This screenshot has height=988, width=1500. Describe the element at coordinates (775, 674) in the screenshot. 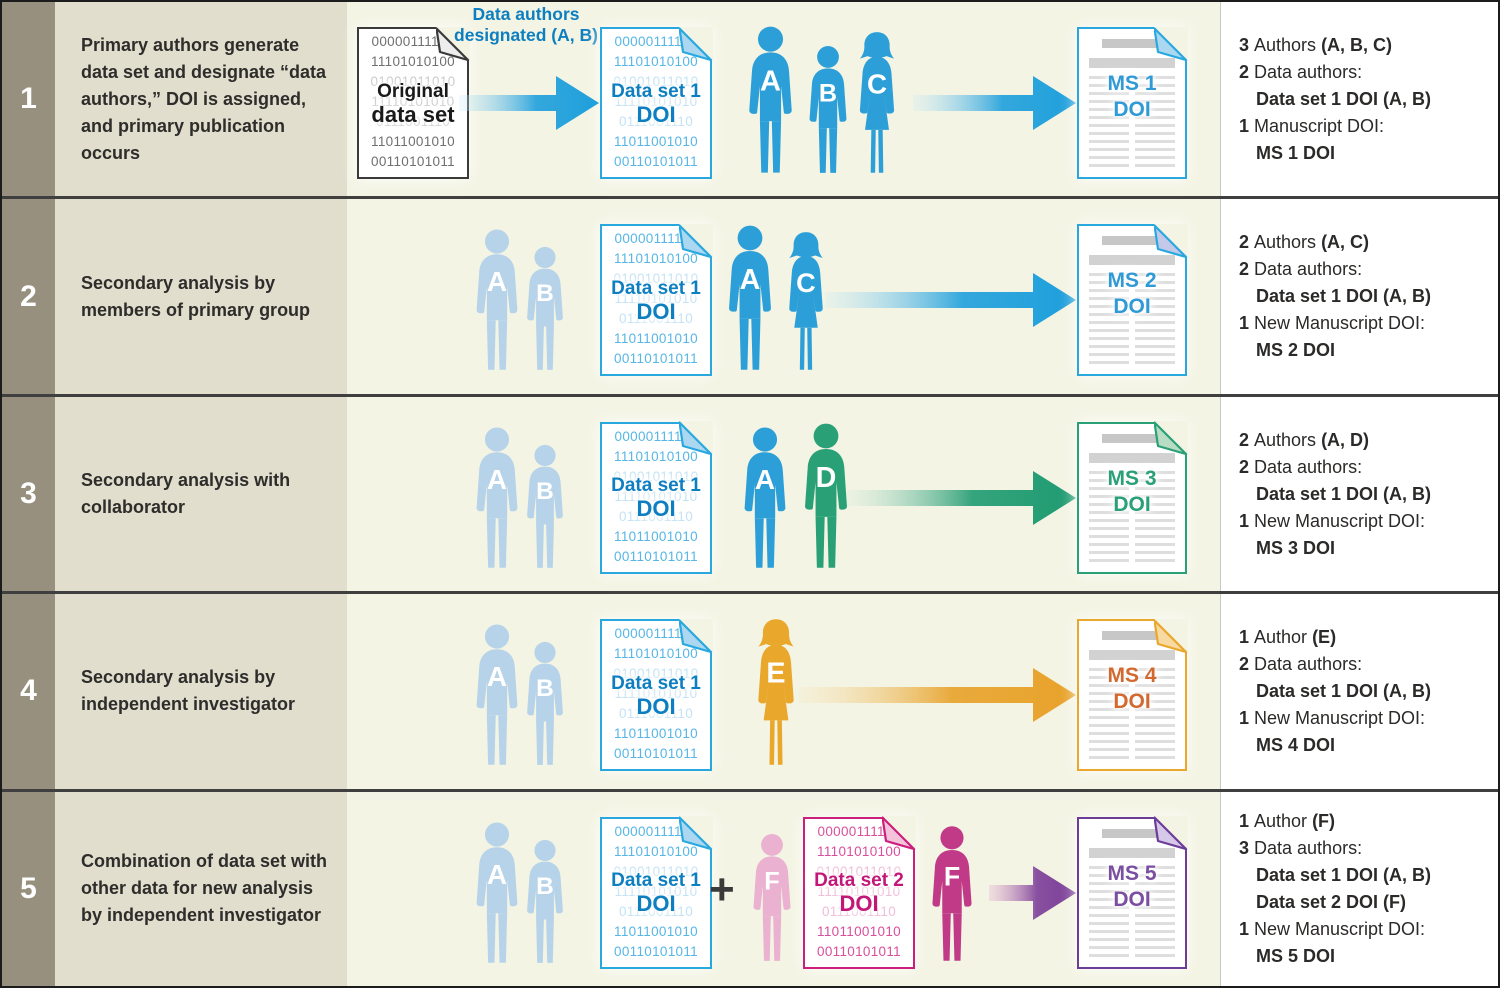

I see `svg-text: E` at that location.